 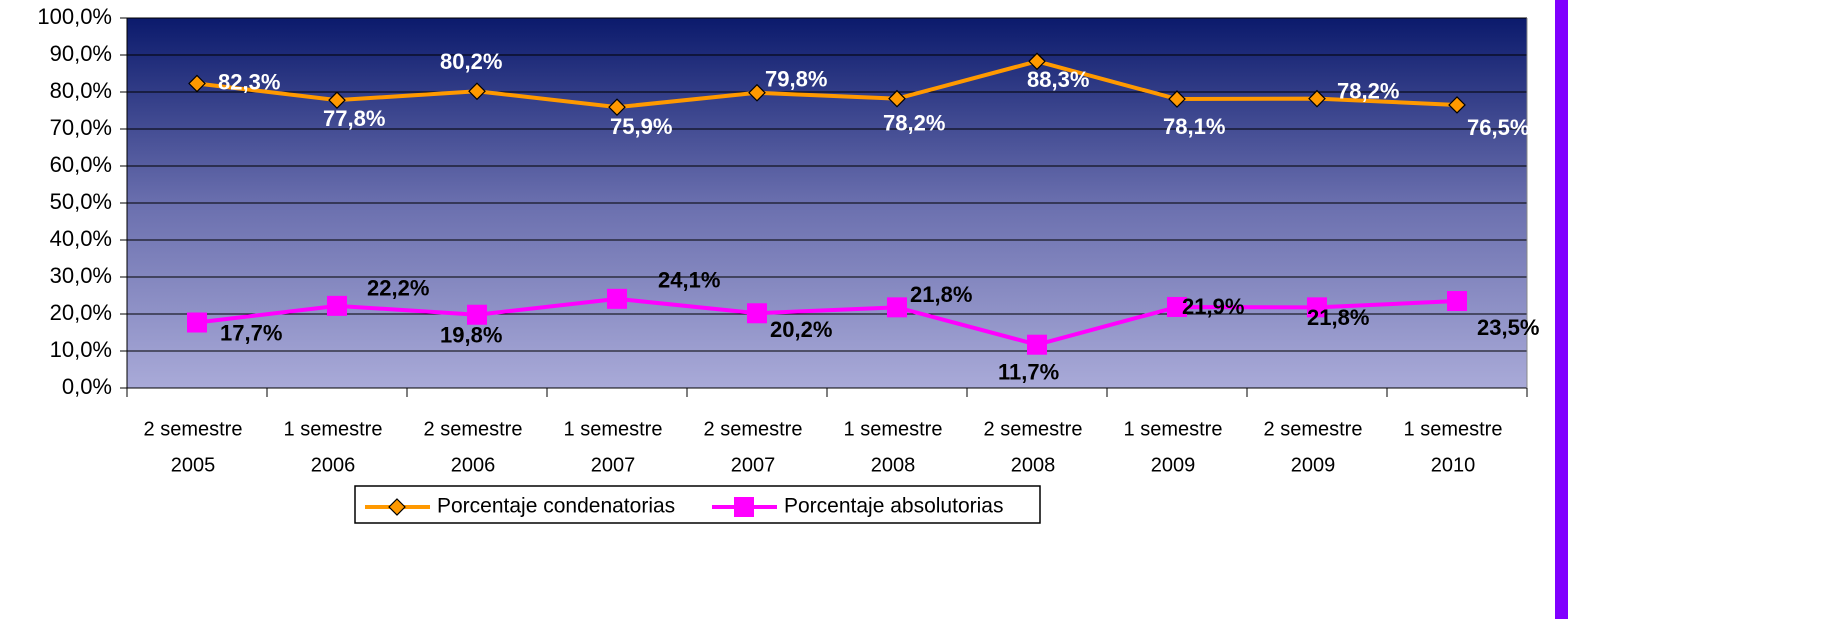 I want to click on data-label: 80,2%, so click(x=471, y=61).